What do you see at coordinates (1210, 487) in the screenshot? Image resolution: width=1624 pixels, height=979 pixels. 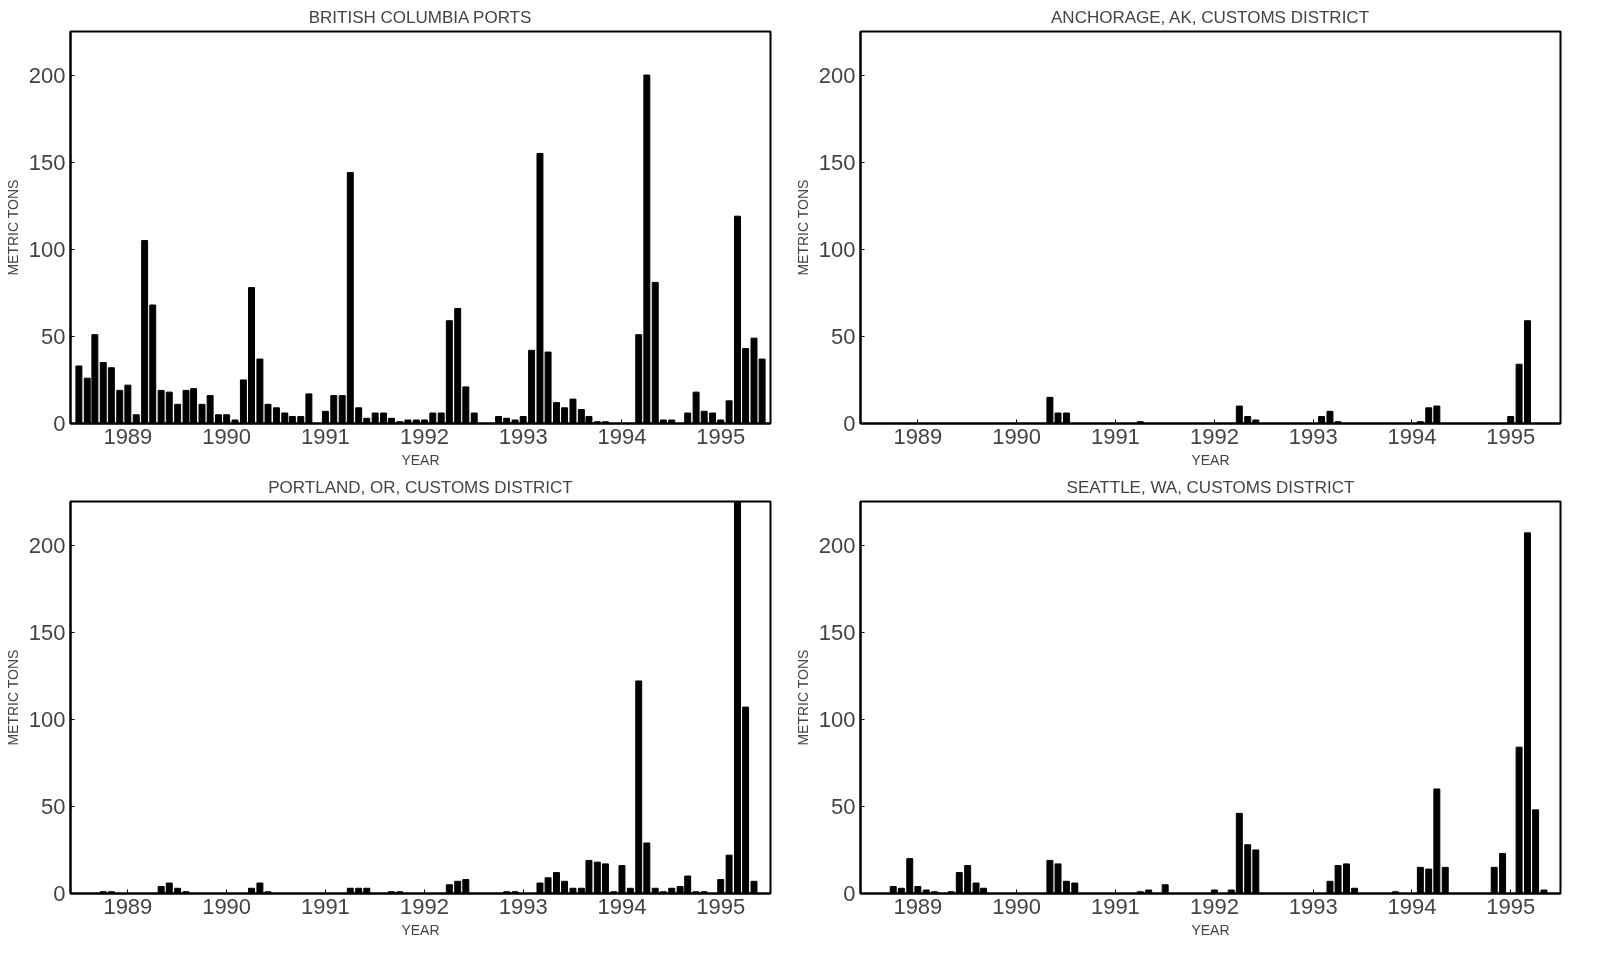 I see `chart-title: SEATTLE, WA, CUSTOMS DISTRICT` at bounding box center [1210, 487].